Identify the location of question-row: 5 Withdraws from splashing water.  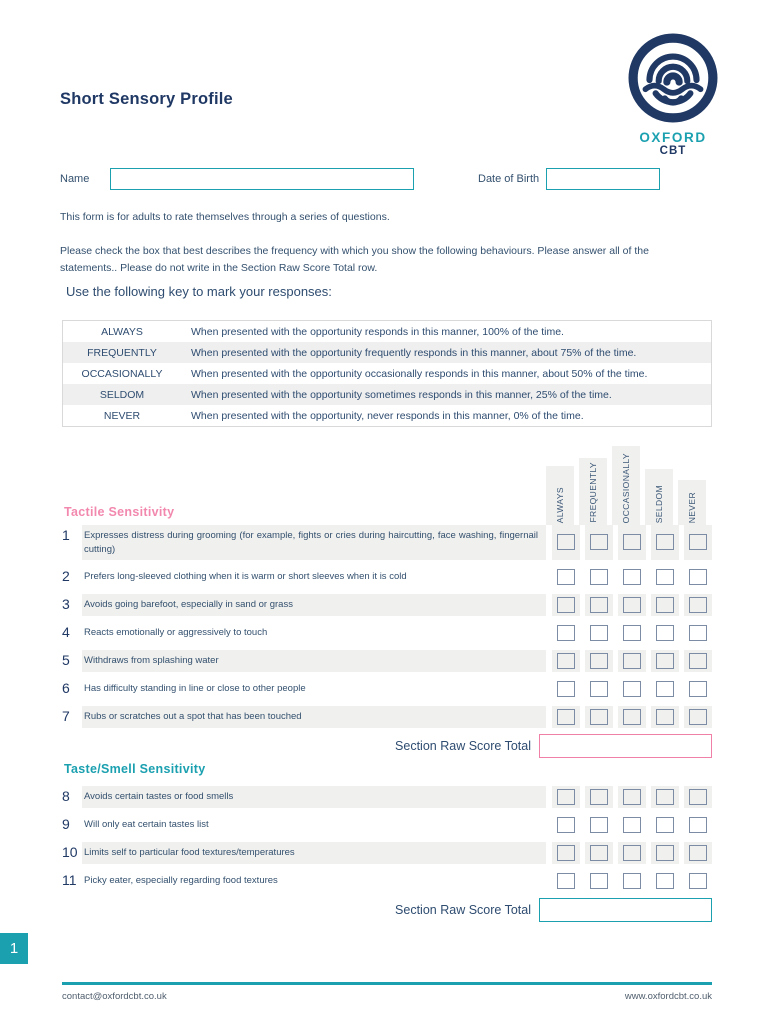
(387, 660).